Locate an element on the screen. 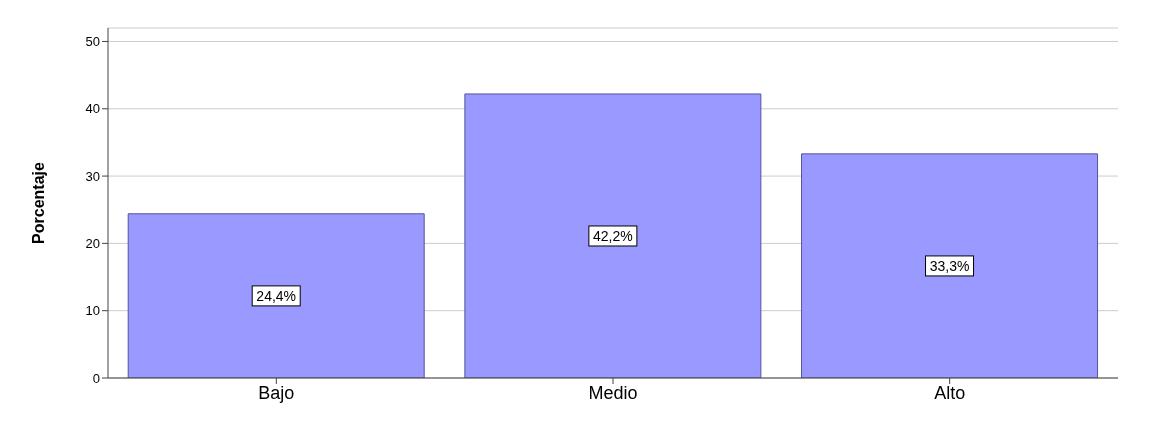  y-tick-label: 20 is located at coordinates (92, 243).